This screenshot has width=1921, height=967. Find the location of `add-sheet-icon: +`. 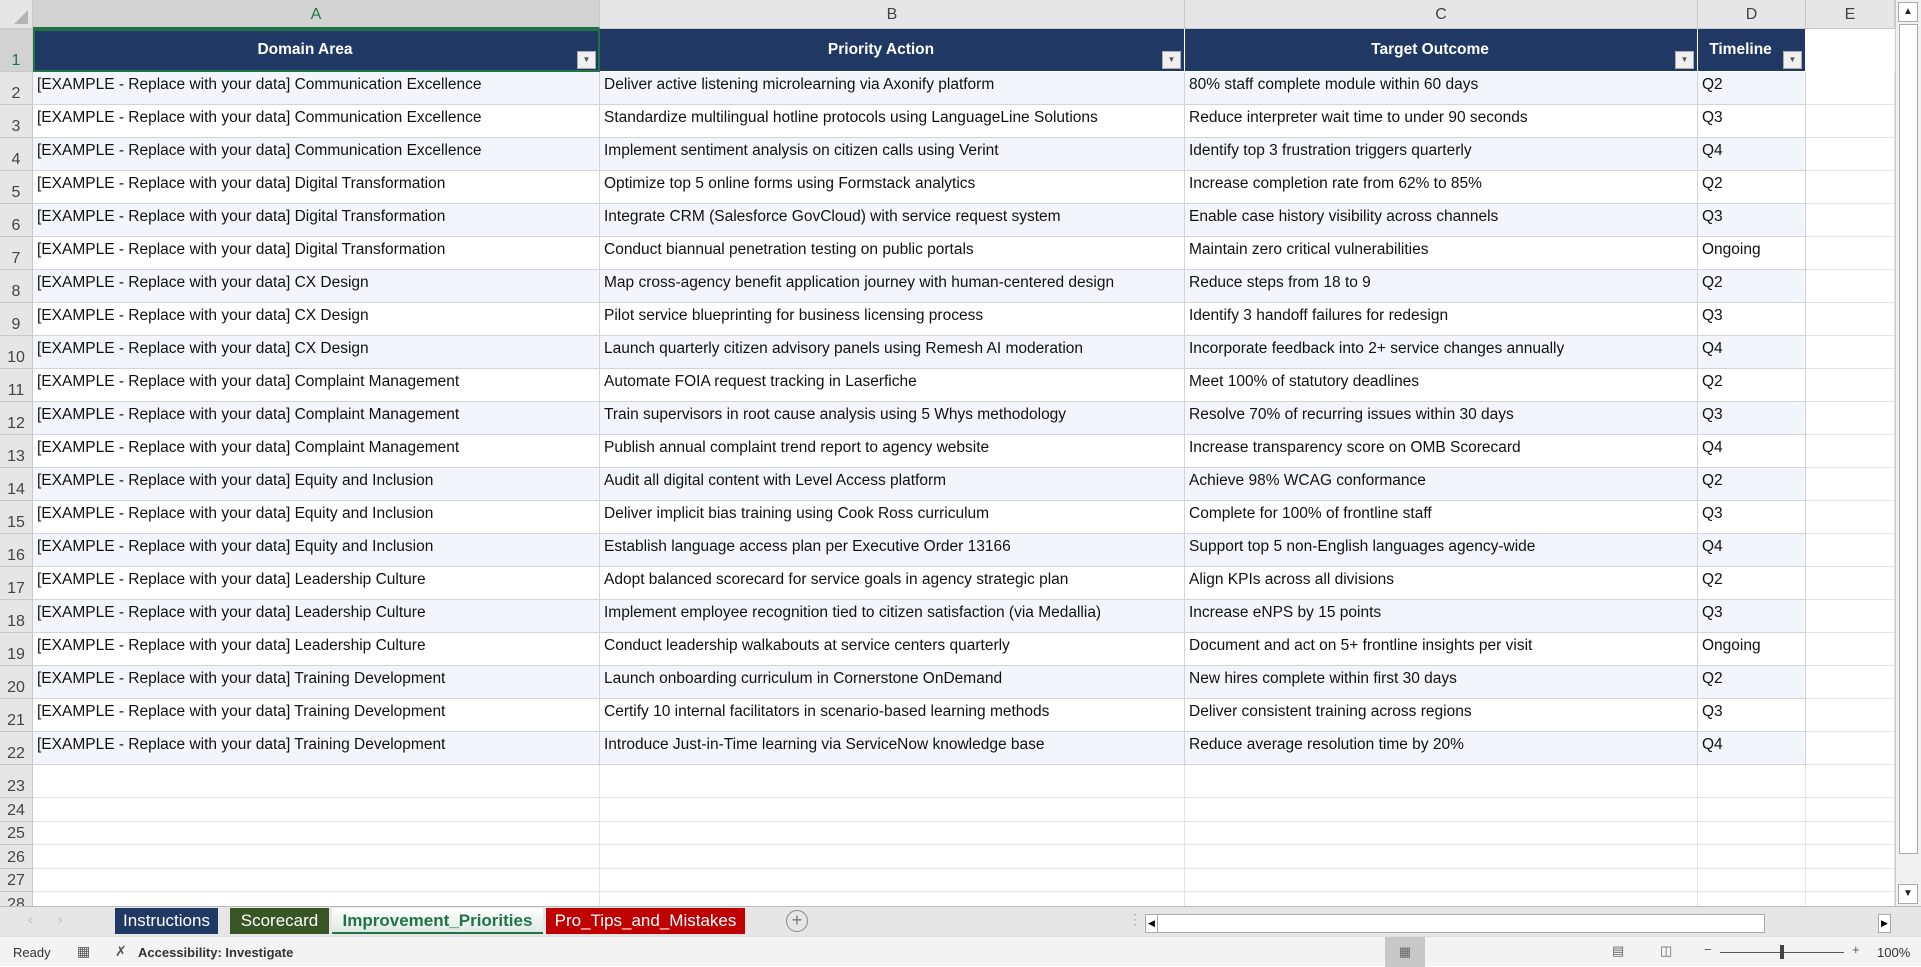

add-sheet-icon: + is located at coordinates (797, 921).